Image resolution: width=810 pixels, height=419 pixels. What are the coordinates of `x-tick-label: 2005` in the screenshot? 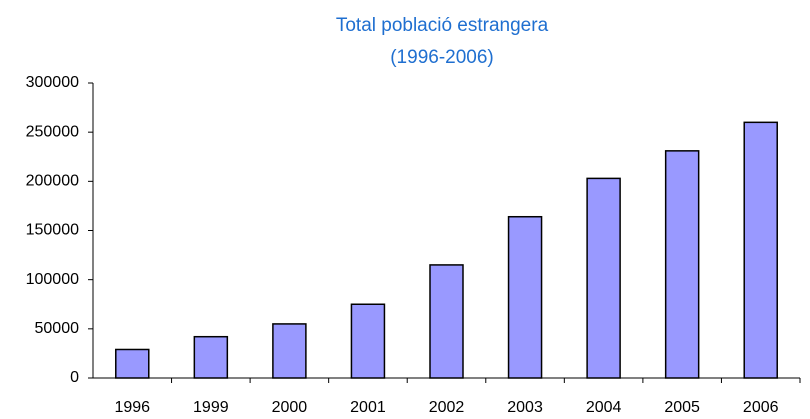 It's located at (682, 407).